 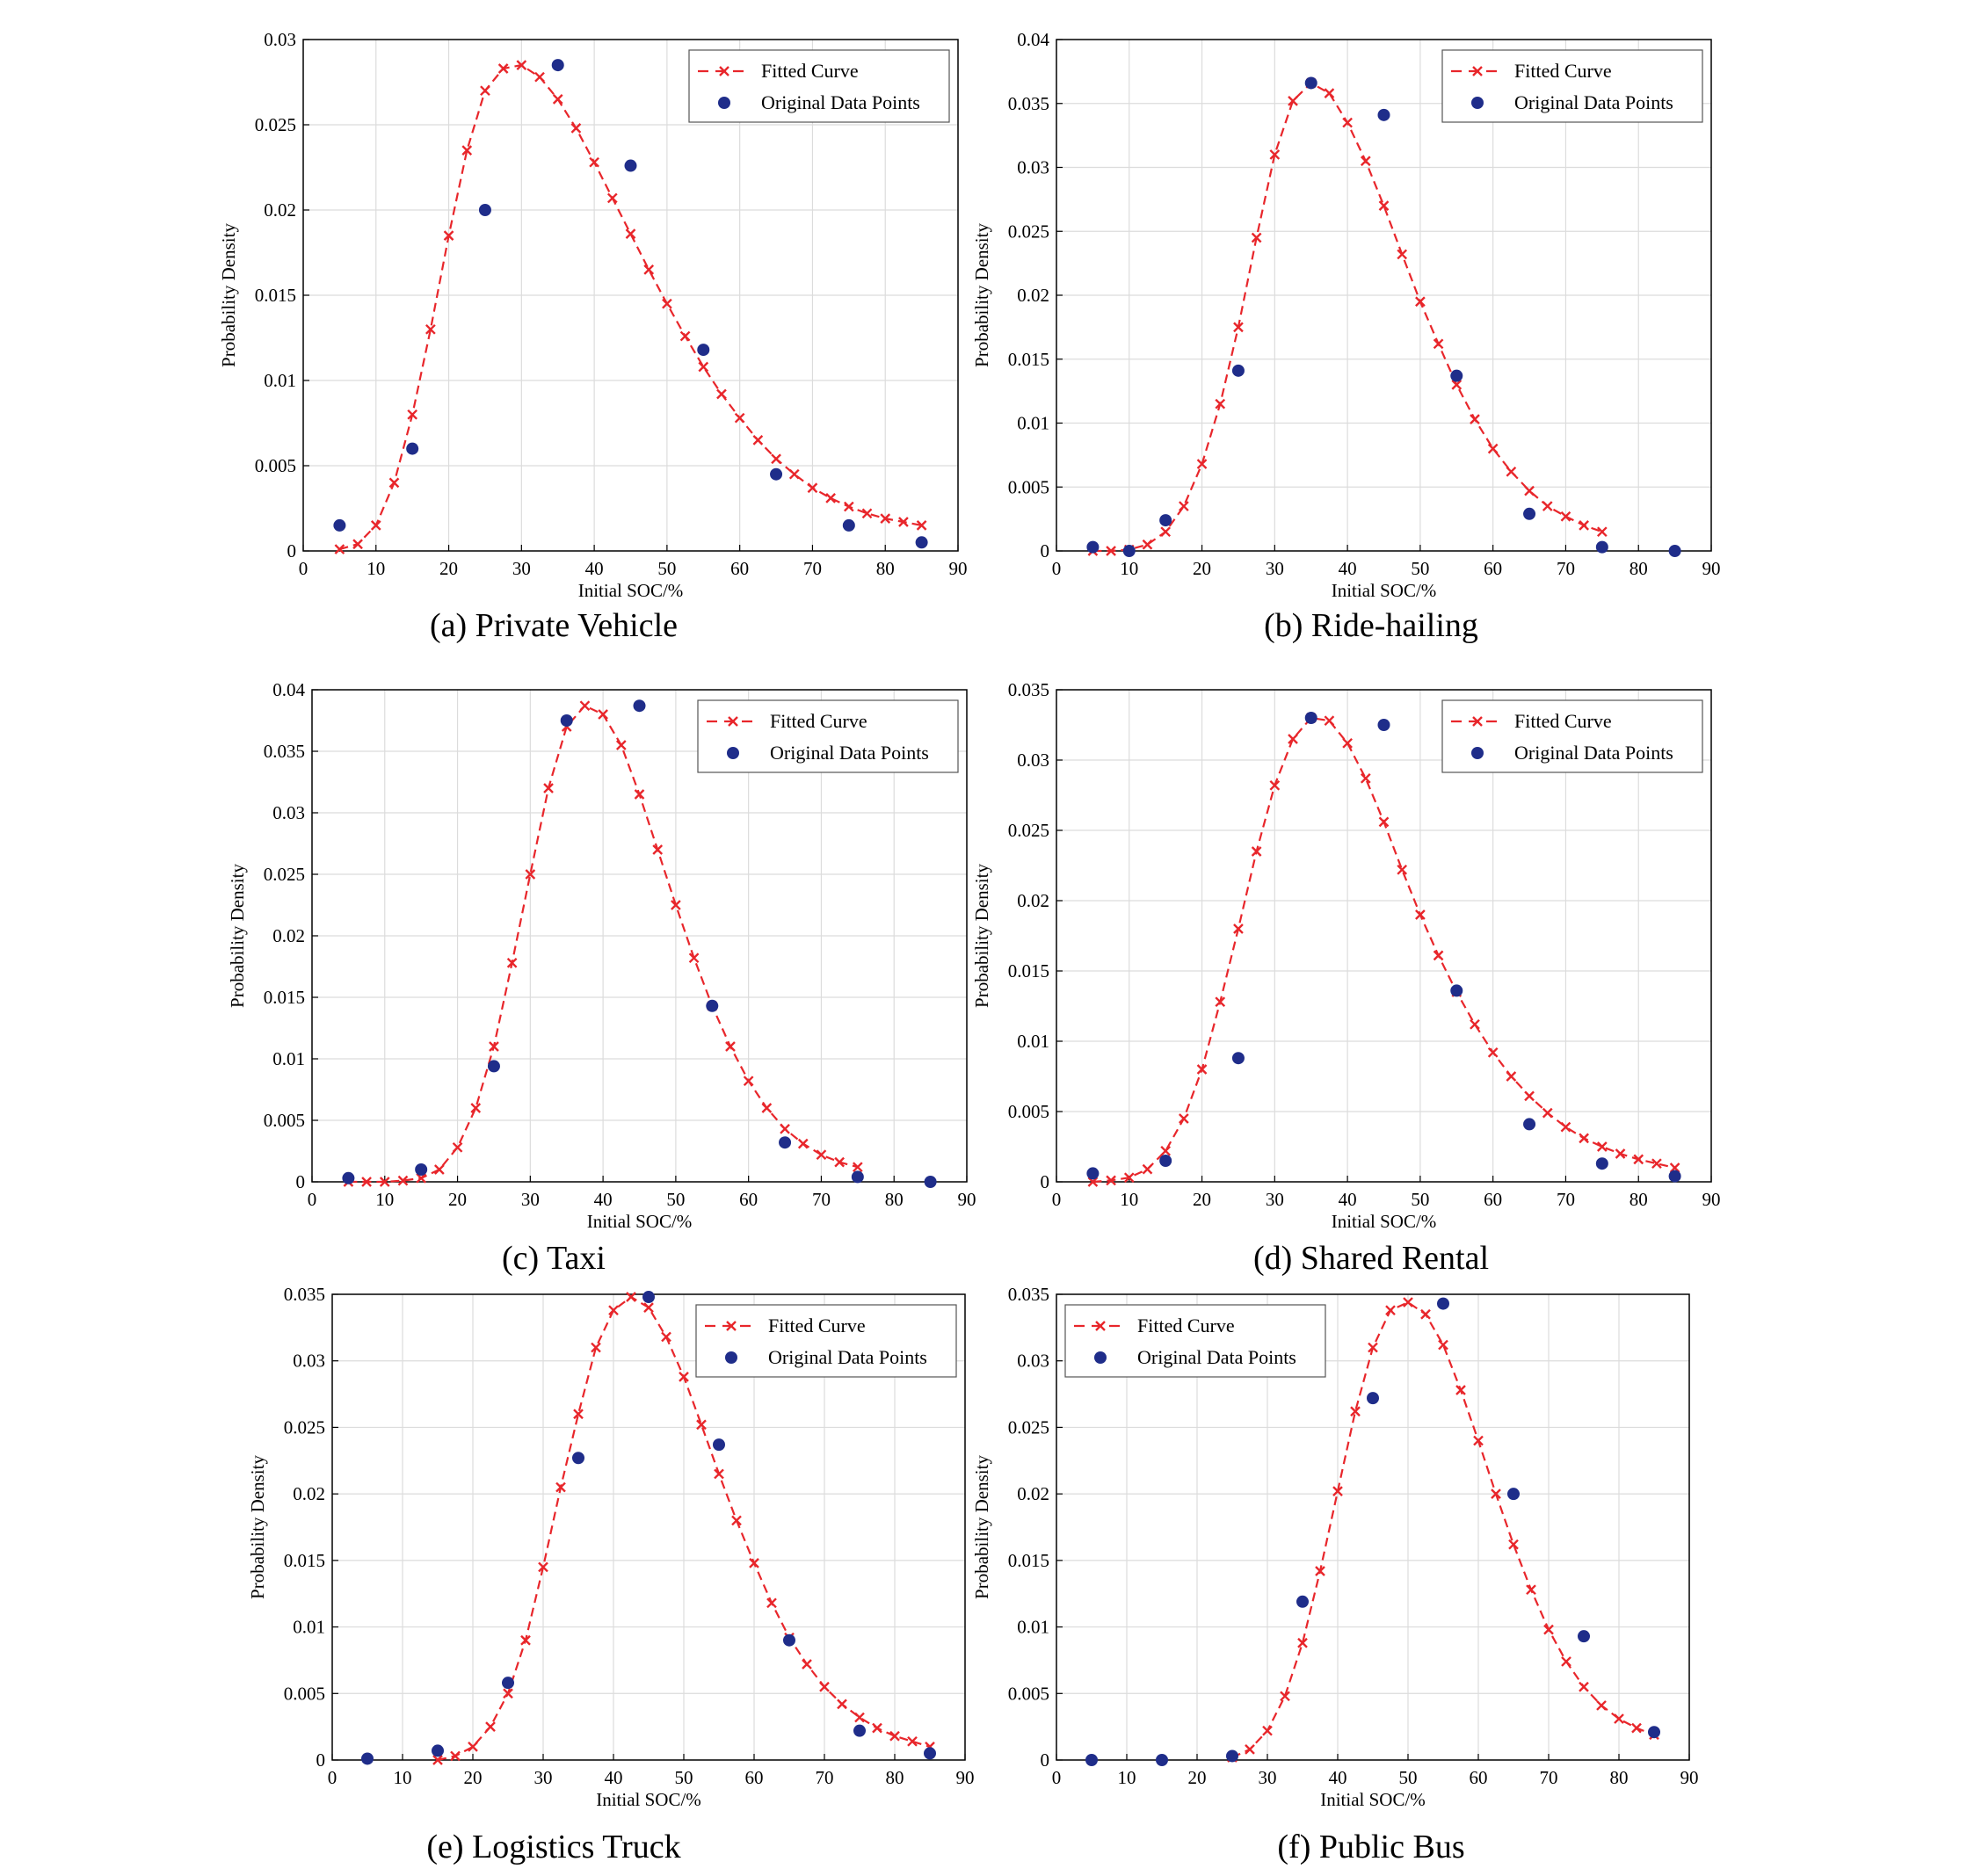 I want to click on y-tick-label: 0, so click(x=1045, y=1760).